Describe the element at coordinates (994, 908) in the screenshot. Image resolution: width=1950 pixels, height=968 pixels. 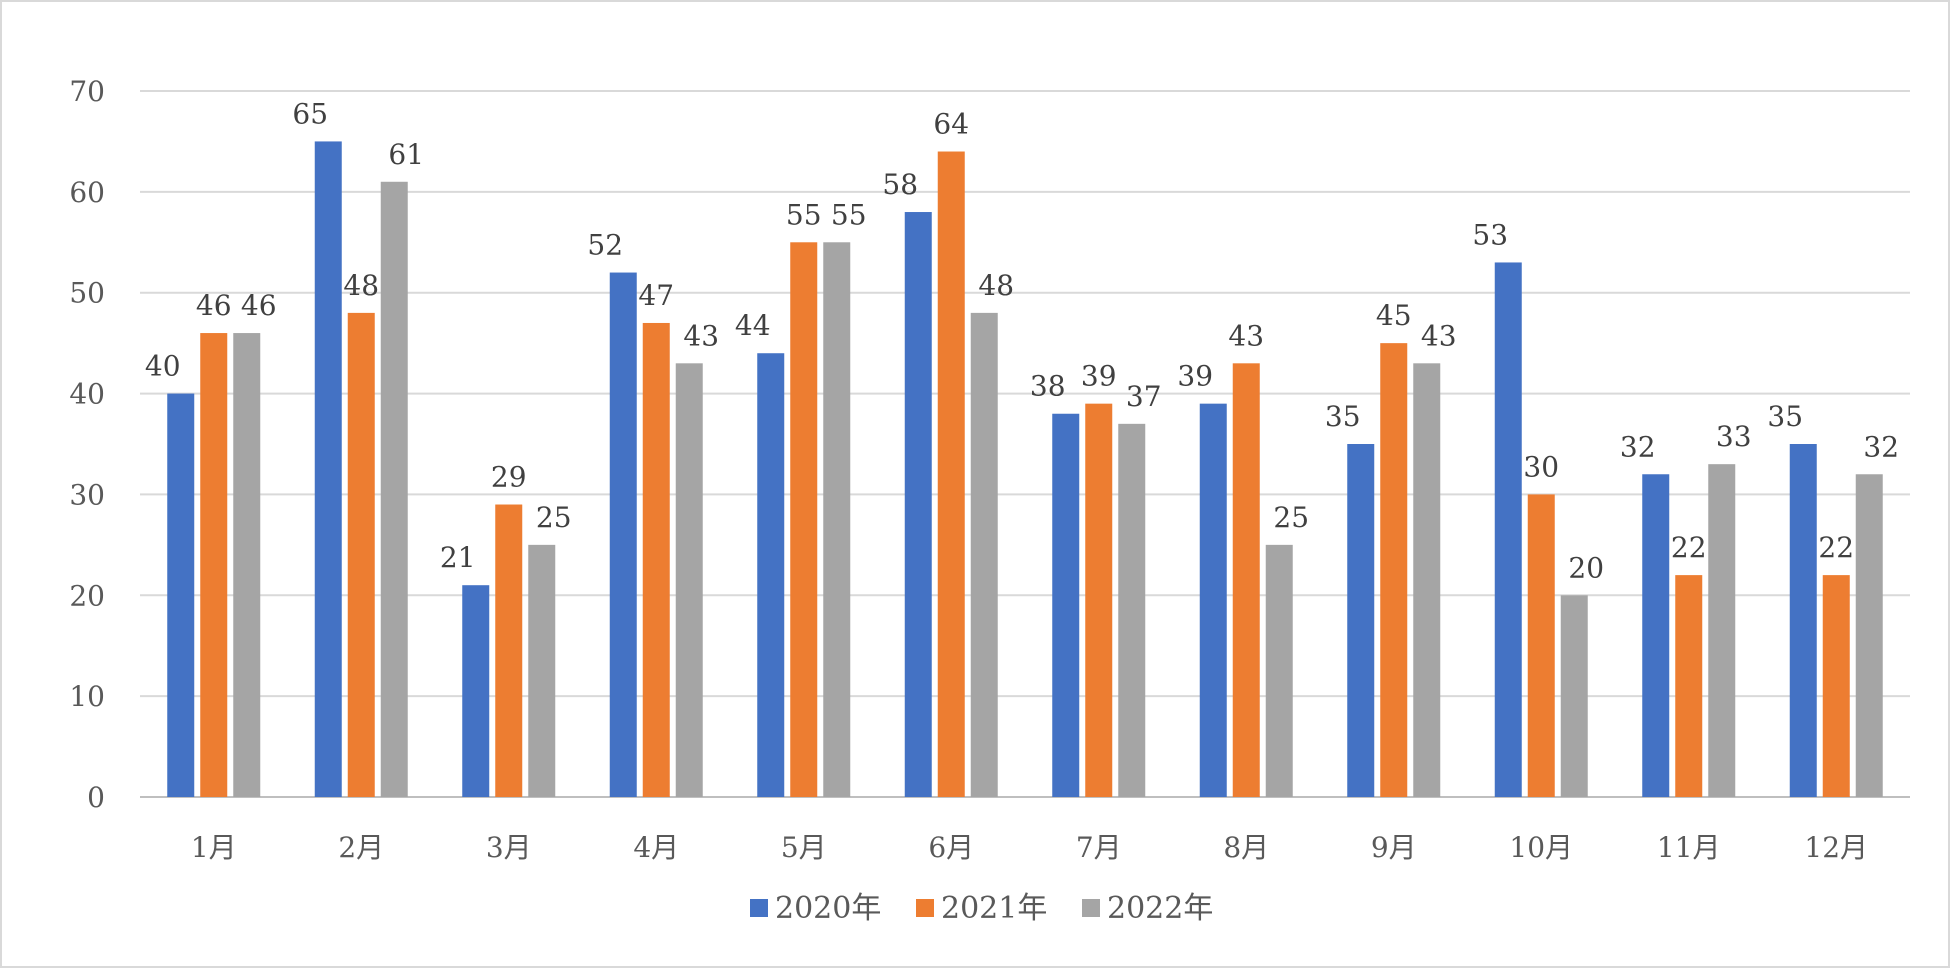
I see `legend-label: 2021年` at that location.